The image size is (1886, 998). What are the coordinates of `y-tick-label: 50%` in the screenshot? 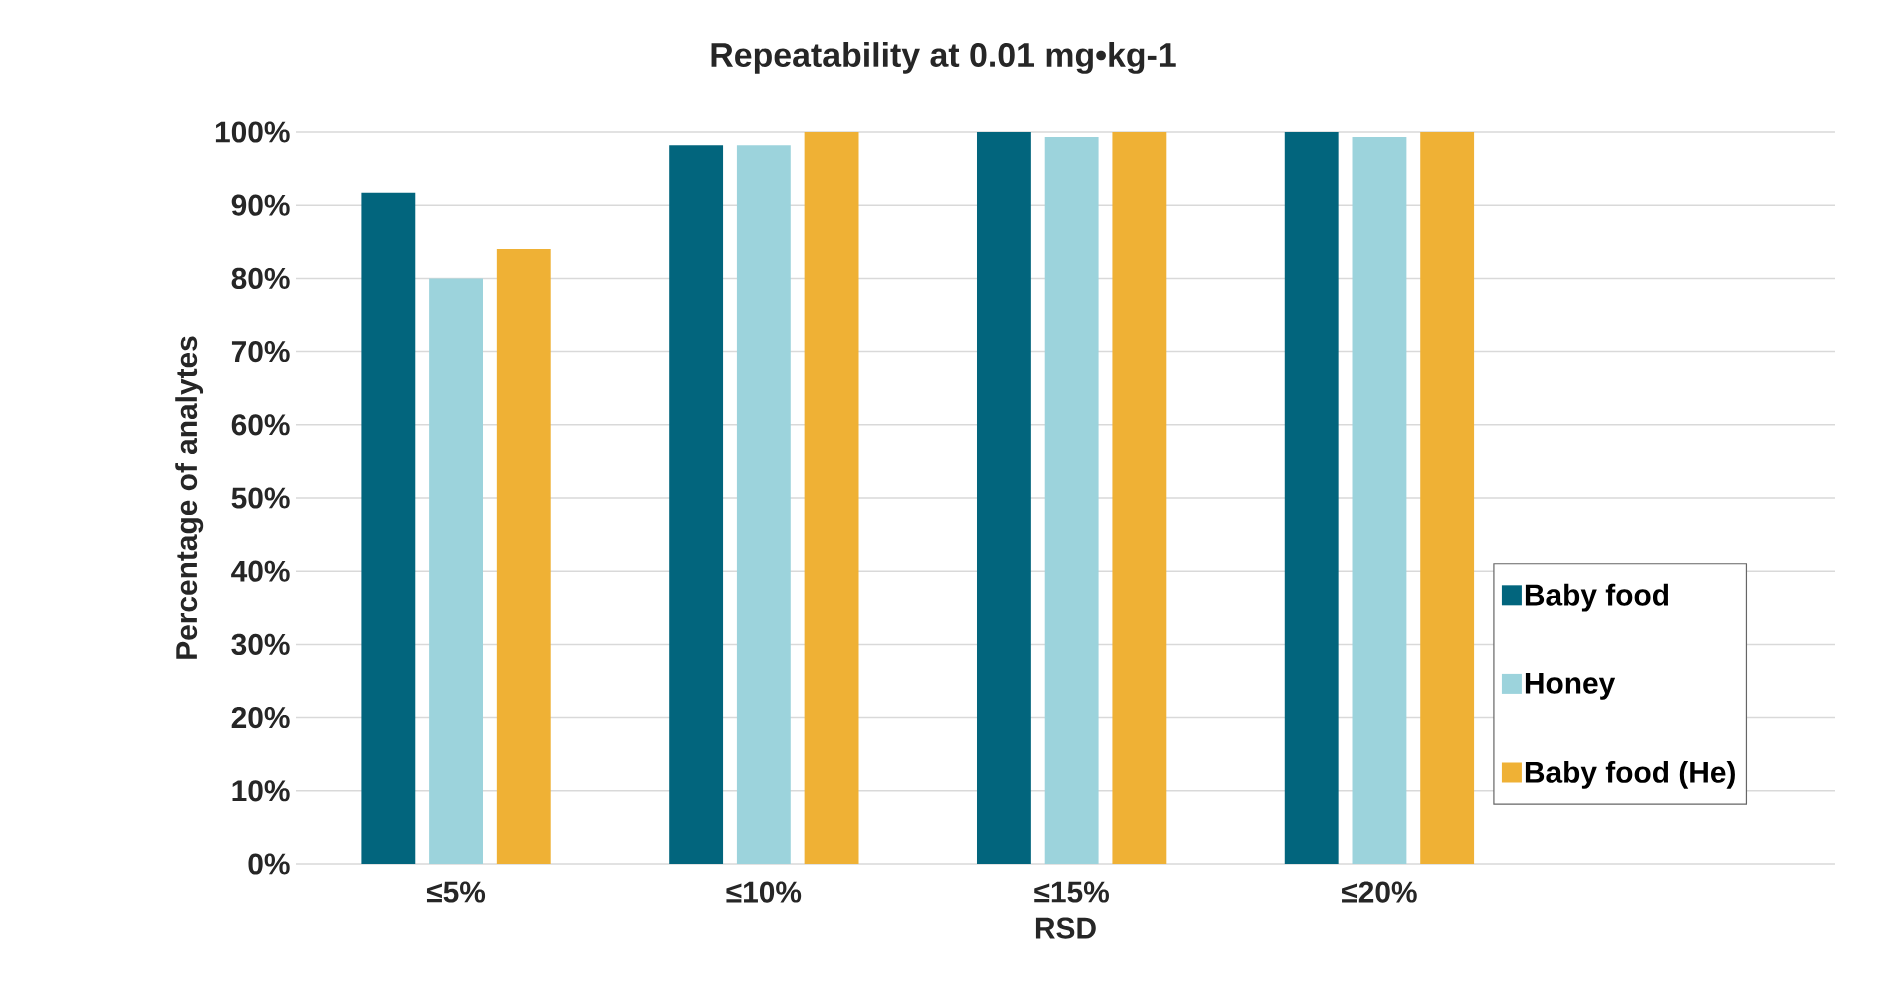 It's located at (260, 498).